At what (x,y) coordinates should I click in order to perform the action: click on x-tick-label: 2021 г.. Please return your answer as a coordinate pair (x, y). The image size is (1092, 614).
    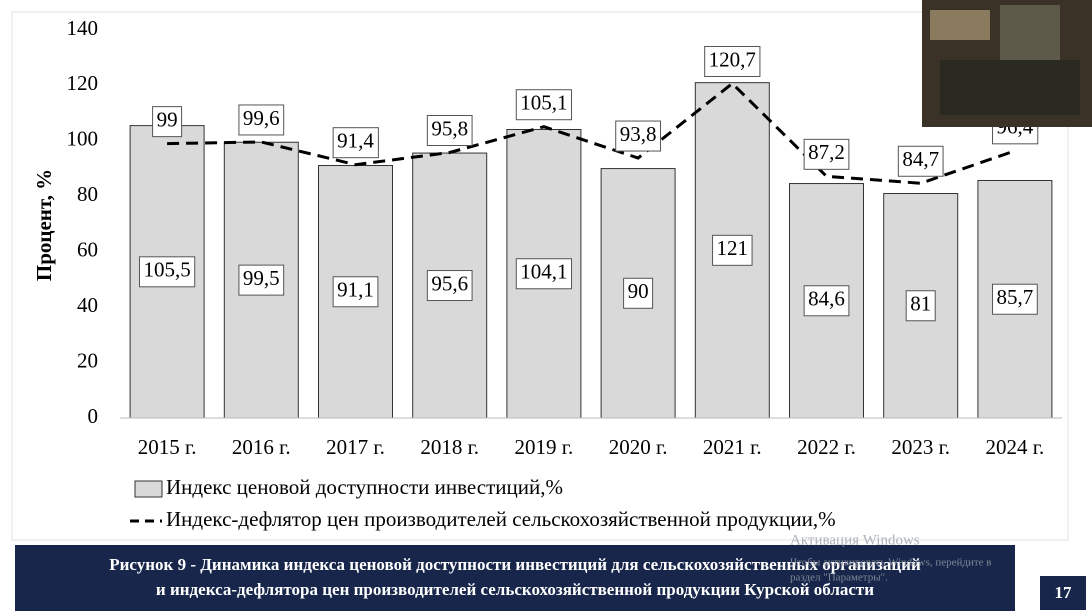
    Looking at the image, I should click on (732, 447).